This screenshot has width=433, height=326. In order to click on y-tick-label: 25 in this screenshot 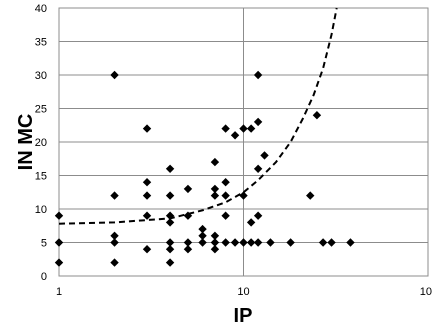, I will do `click(41, 110)`.